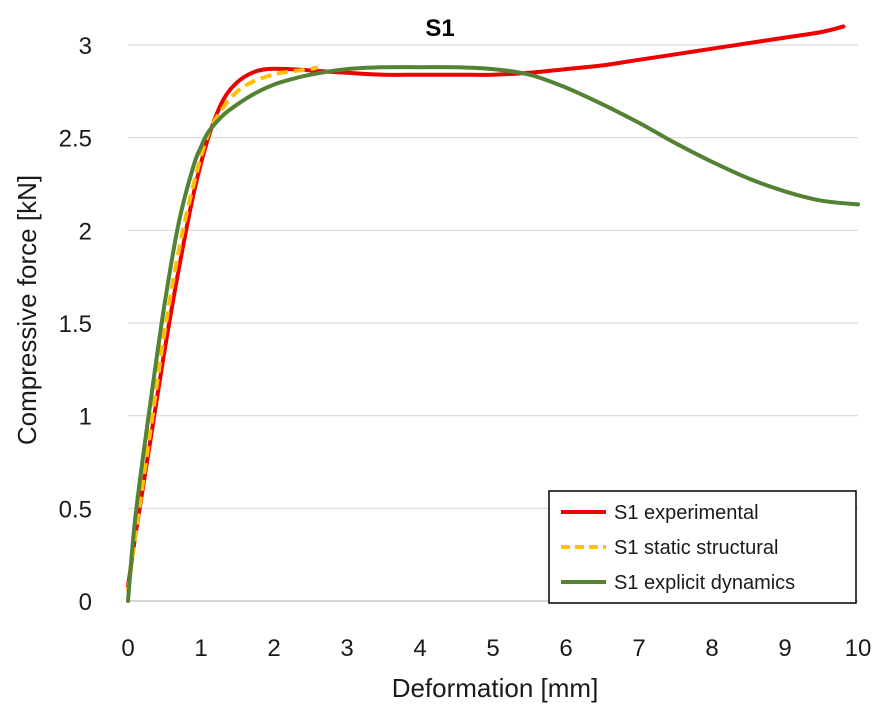 The height and width of the screenshot is (710, 882). I want to click on y-tick-label: 1, so click(85, 417).